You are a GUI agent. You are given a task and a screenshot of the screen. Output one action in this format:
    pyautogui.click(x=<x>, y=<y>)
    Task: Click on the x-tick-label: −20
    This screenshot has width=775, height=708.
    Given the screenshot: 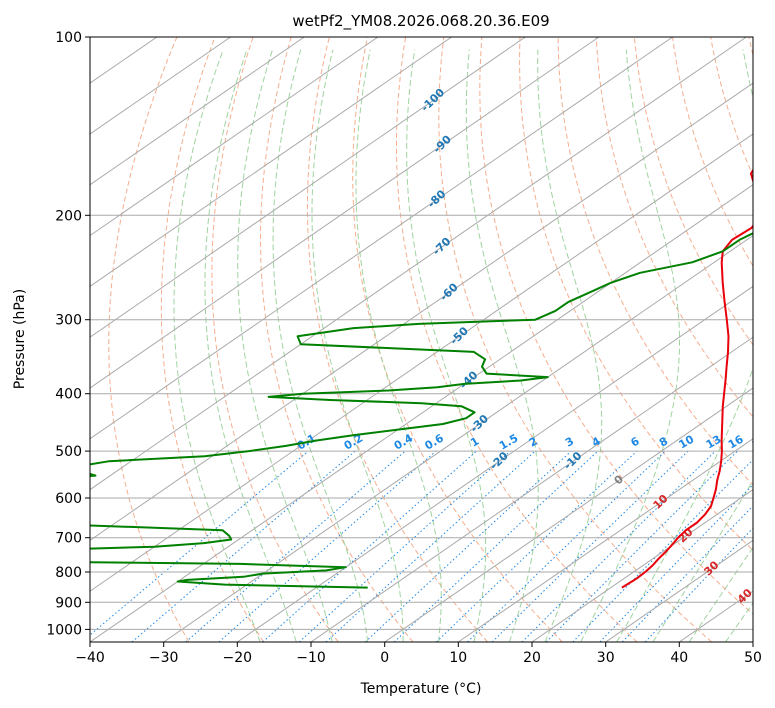 What is the action you would take?
    pyautogui.click(x=238, y=658)
    